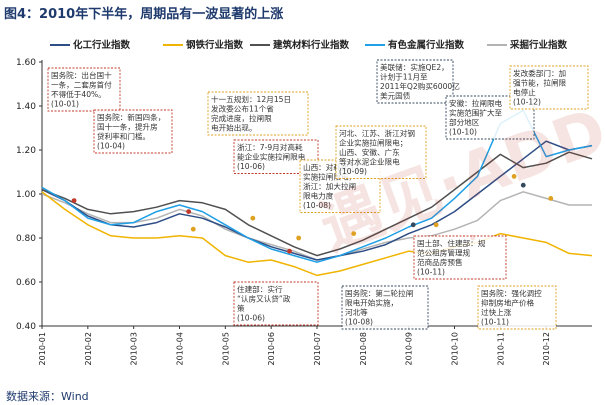 This screenshot has width=605, height=405. Describe the element at coordinates (26, 107) in the screenshot. I see `y-tick-label: 1.40` at that location.